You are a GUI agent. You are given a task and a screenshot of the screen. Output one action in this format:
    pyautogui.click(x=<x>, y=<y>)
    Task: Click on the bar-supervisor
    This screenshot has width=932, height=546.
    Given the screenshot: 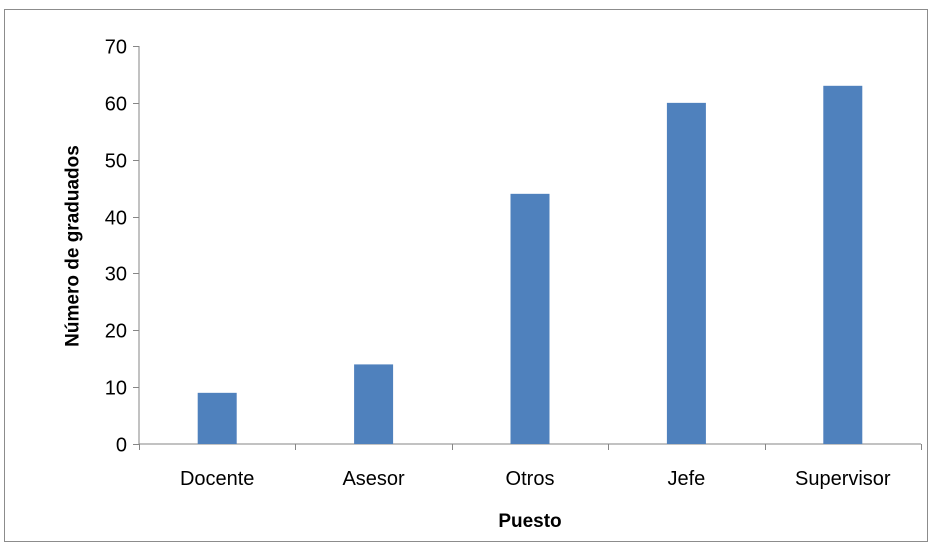 What is the action you would take?
    pyautogui.click(x=843, y=265)
    